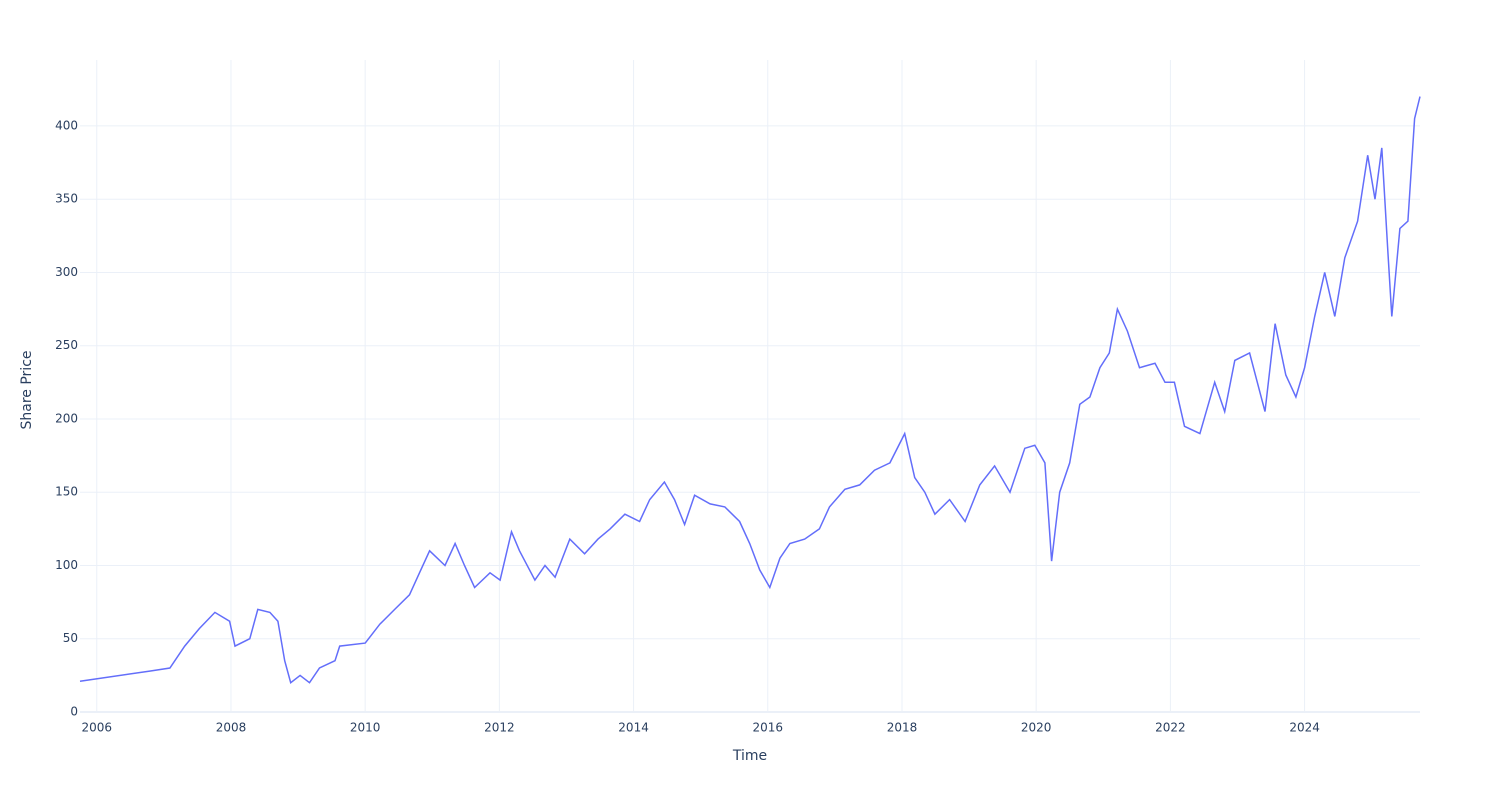 This screenshot has width=1500, height=804. What do you see at coordinates (1036, 728) in the screenshot?
I see `x-tick-label: 2020` at bounding box center [1036, 728].